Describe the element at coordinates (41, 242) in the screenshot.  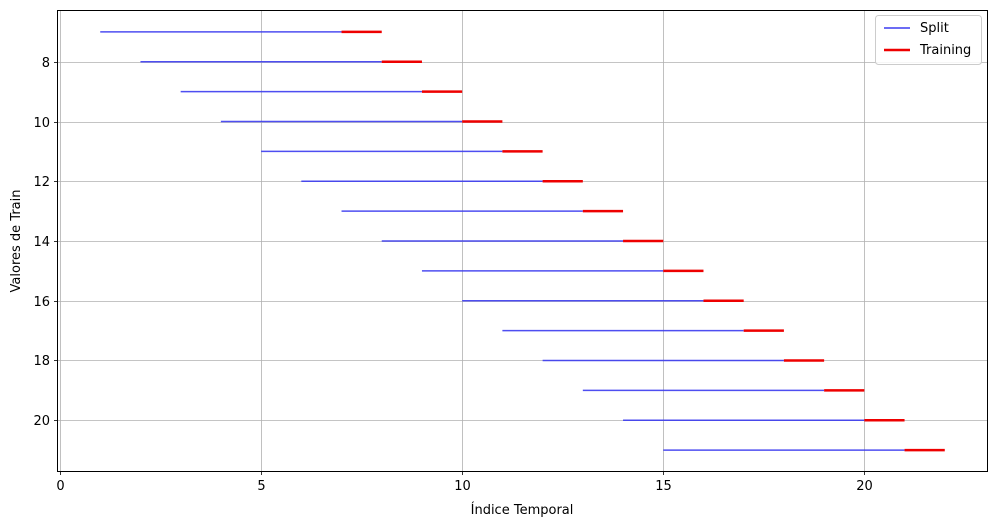
I see `y-tick-label: 14` at that location.